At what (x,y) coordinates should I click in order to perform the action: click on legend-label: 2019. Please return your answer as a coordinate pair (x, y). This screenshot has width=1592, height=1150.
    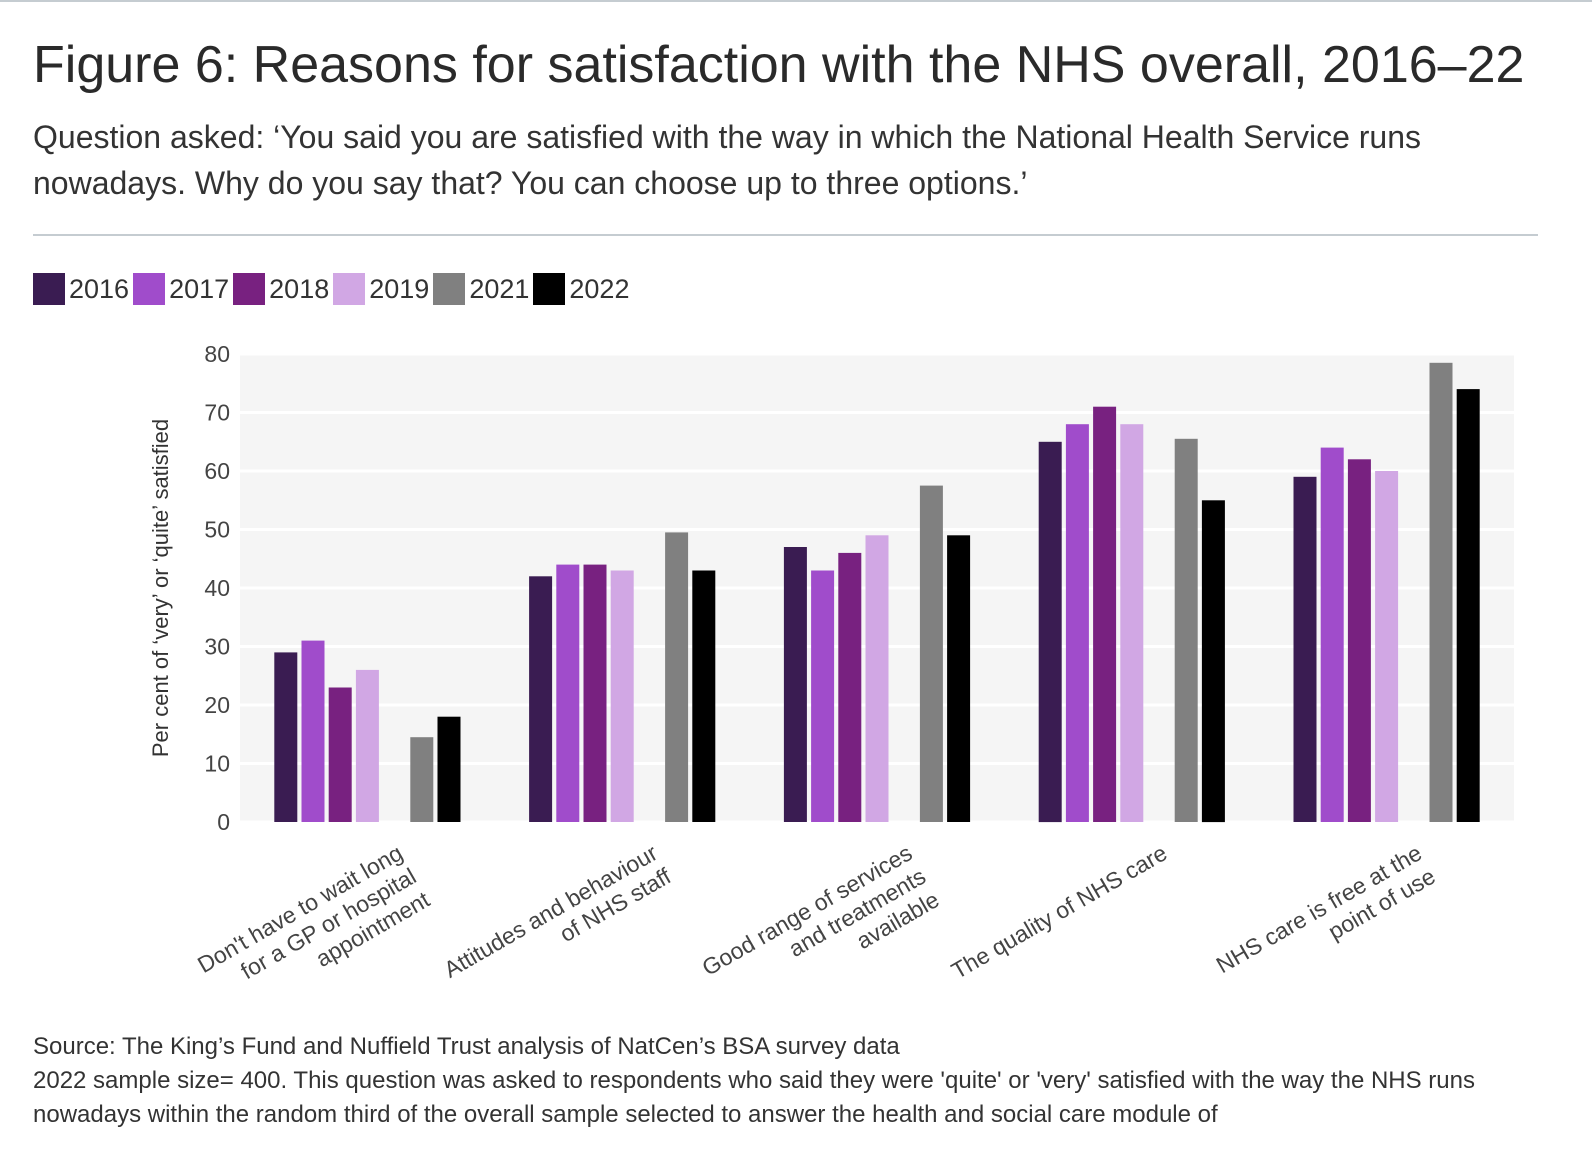
    Looking at the image, I should click on (399, 289).